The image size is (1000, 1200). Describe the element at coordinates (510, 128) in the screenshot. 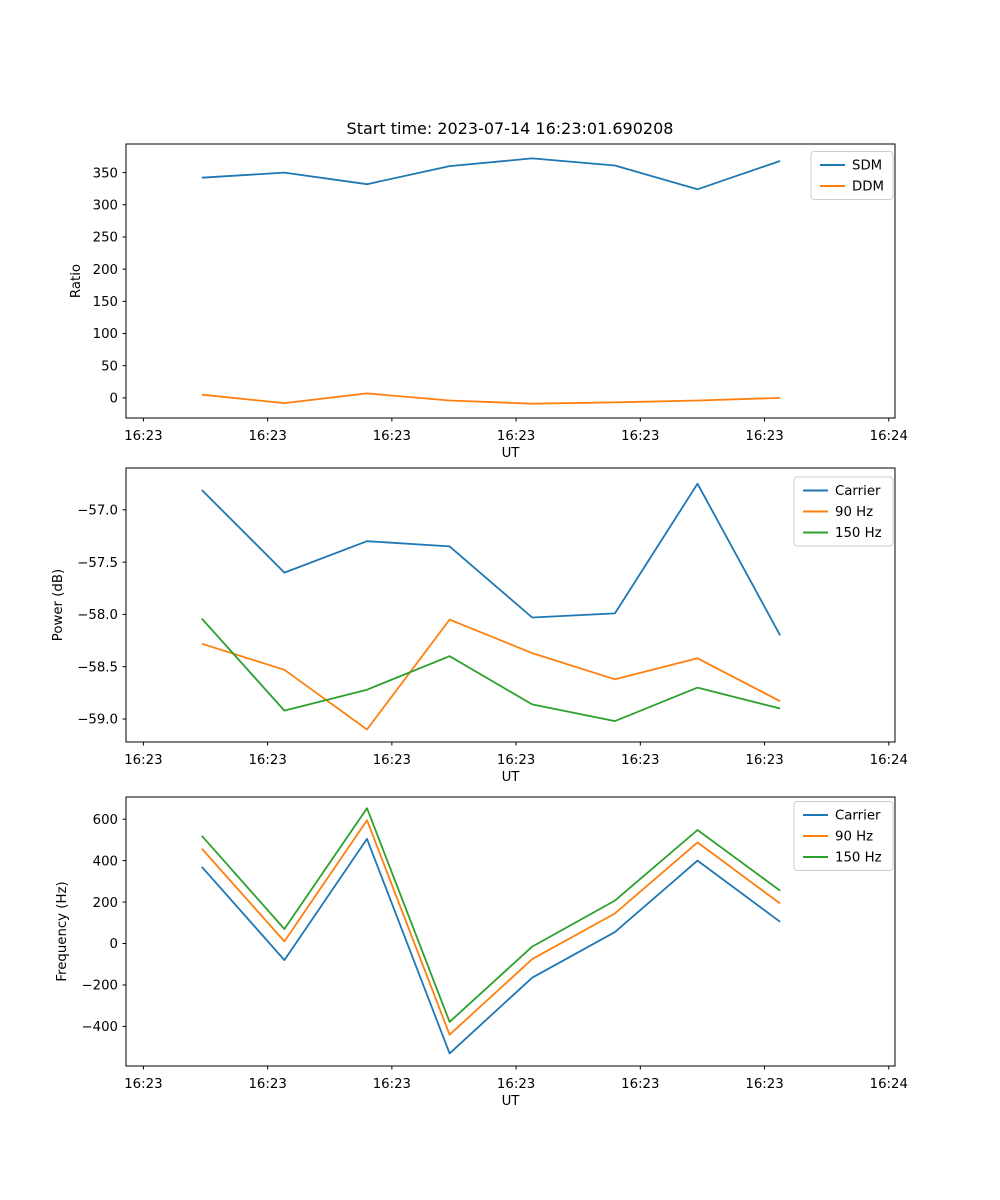

I see `figure-title: Start time: 2023-07-14 16:23:01.690208` at that location.